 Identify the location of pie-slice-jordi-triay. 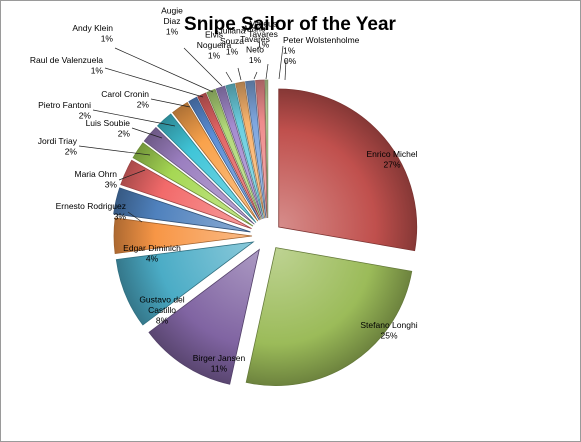
(193, 184).